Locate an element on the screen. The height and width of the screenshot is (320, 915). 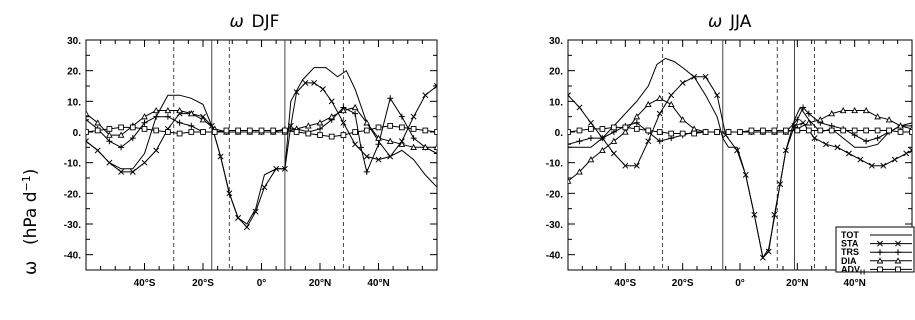
x-tick-label: 20°N is located at coordinates (797, 283).